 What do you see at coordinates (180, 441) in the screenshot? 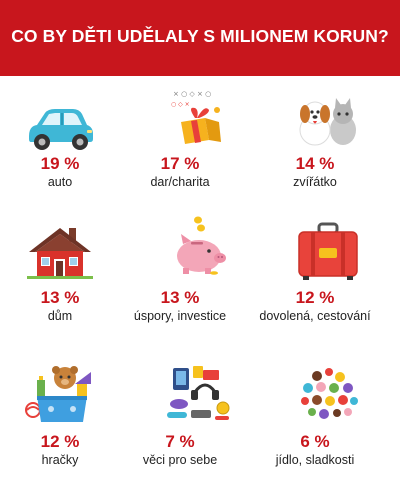
I see `value-label: 7 %` at bounding box center [180, 441].